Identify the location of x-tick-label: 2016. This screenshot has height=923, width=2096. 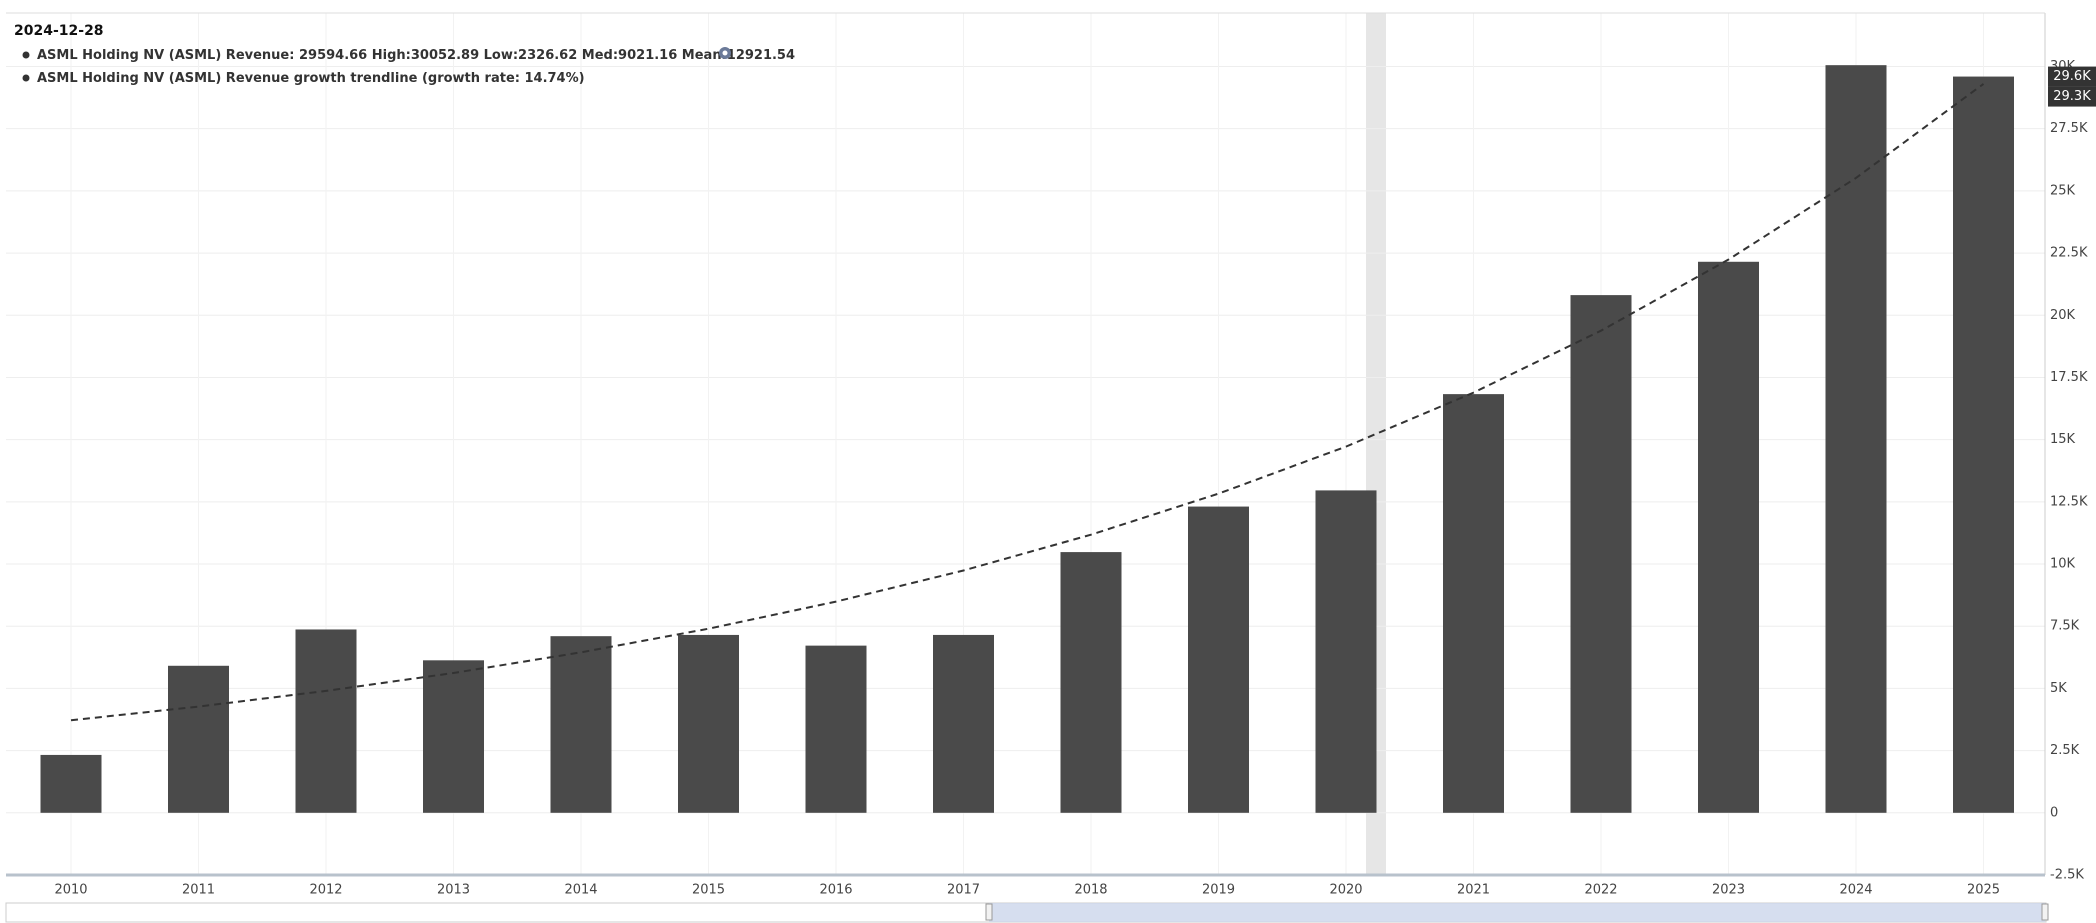
(835, 890).